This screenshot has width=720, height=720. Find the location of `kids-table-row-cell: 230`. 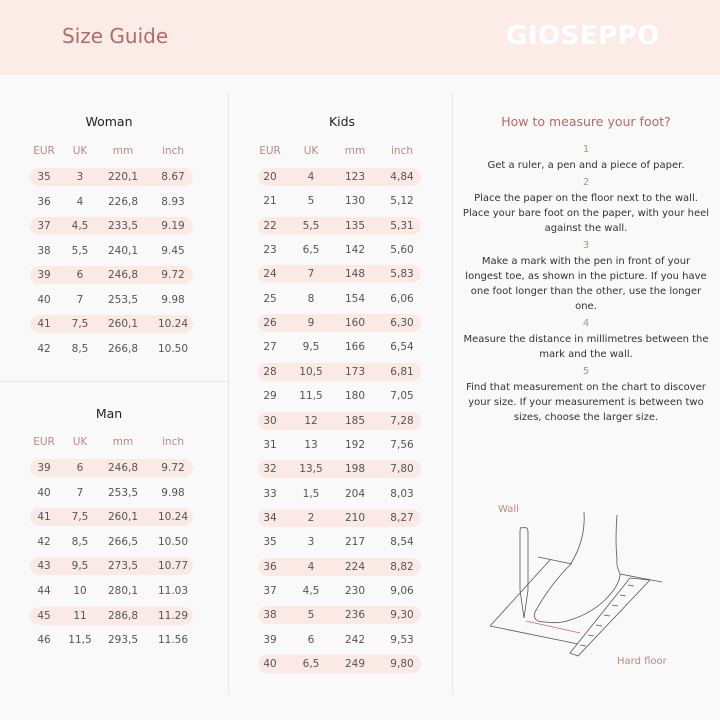

kids-table-row-cell: 230 is located at coordinates (355, 590).